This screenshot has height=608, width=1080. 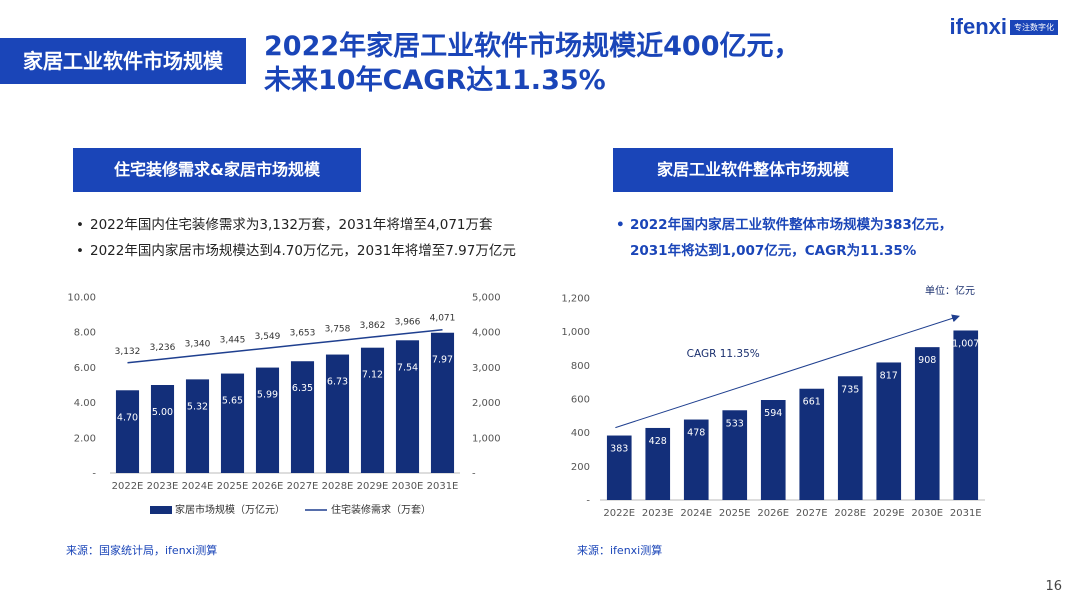 What do you see at coordinates (843, 225) in the screenshot?
I see `right-bullet-1: 2022年国内家居工业软件整体市场规模为383亿元，` at bounding box center [843, 225].